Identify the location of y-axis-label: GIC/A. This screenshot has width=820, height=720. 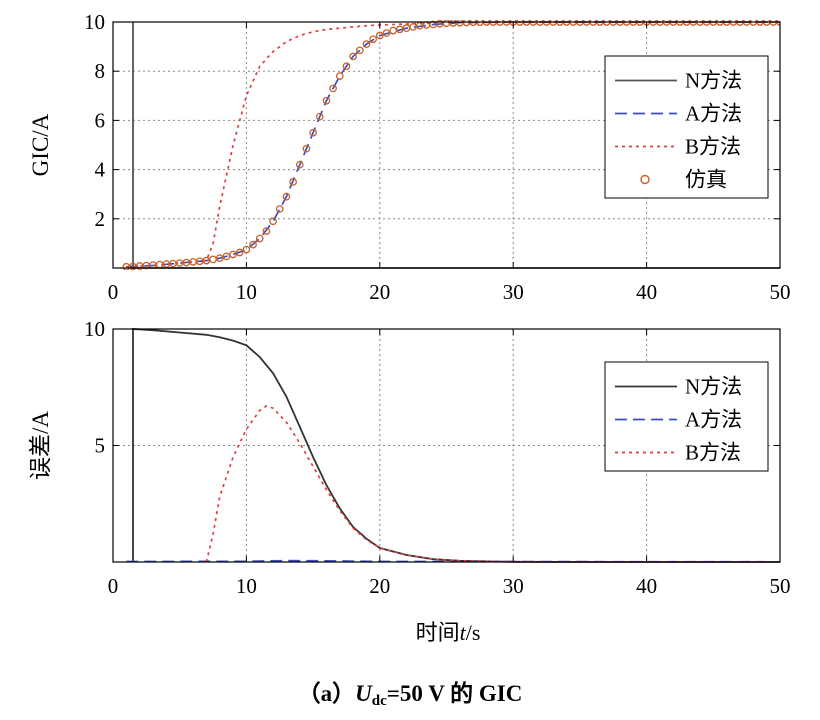
(40, 144).